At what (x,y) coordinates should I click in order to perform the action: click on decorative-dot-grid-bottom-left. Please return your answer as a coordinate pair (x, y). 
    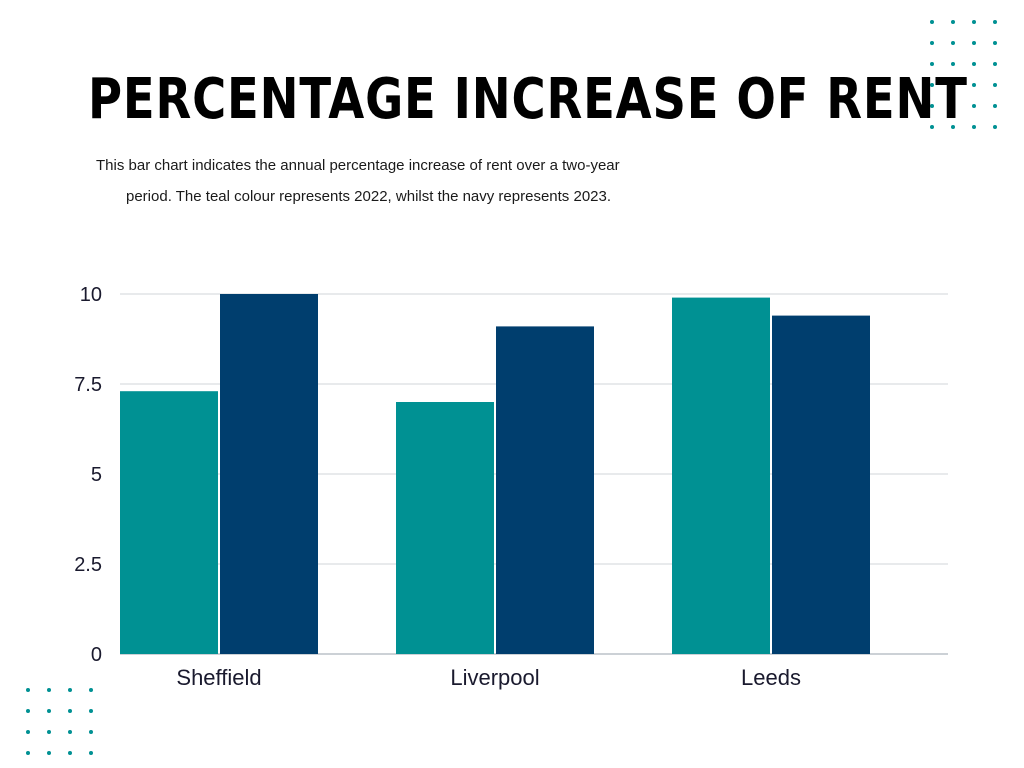
    Looking at the image, I should click on (66, 728).